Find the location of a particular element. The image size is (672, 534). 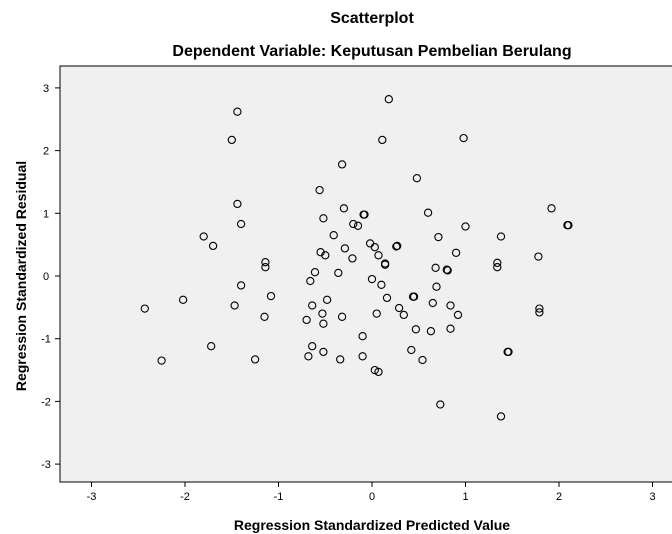

y-tick-label: 2 is located at coordinates (46, 152).